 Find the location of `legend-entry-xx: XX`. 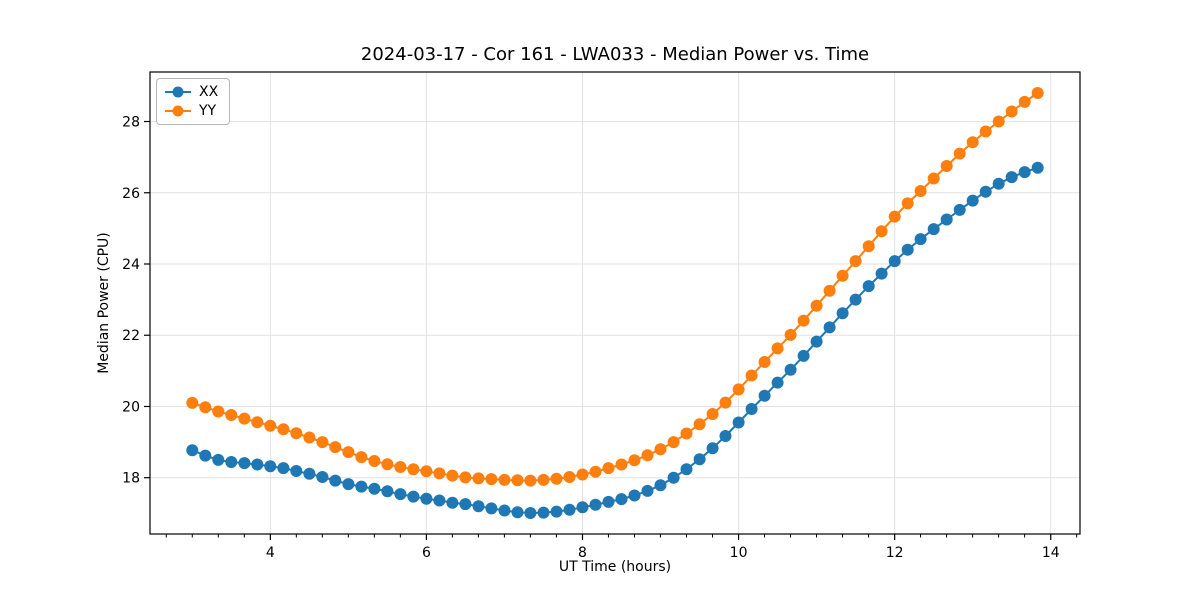

legend-entry-xx: XX is located at coordinates (191, 92).